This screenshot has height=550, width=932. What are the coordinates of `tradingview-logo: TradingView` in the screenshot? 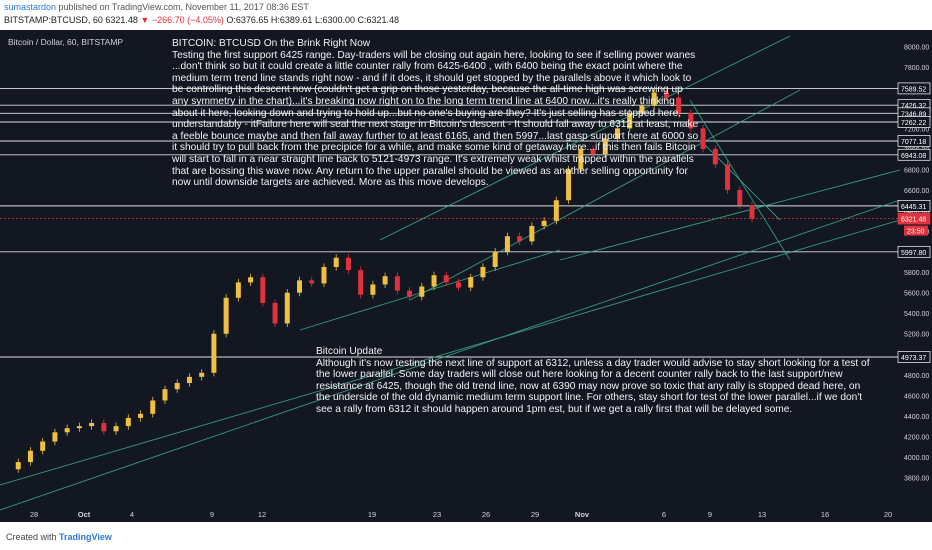 It's located at (85, 537).